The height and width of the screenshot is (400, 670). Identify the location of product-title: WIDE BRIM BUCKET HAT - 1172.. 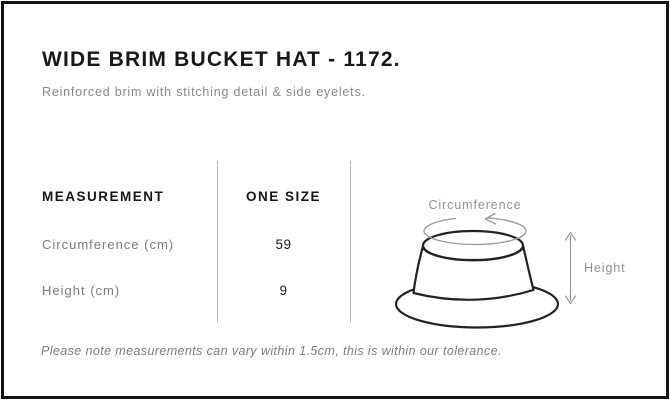
(221, 59).